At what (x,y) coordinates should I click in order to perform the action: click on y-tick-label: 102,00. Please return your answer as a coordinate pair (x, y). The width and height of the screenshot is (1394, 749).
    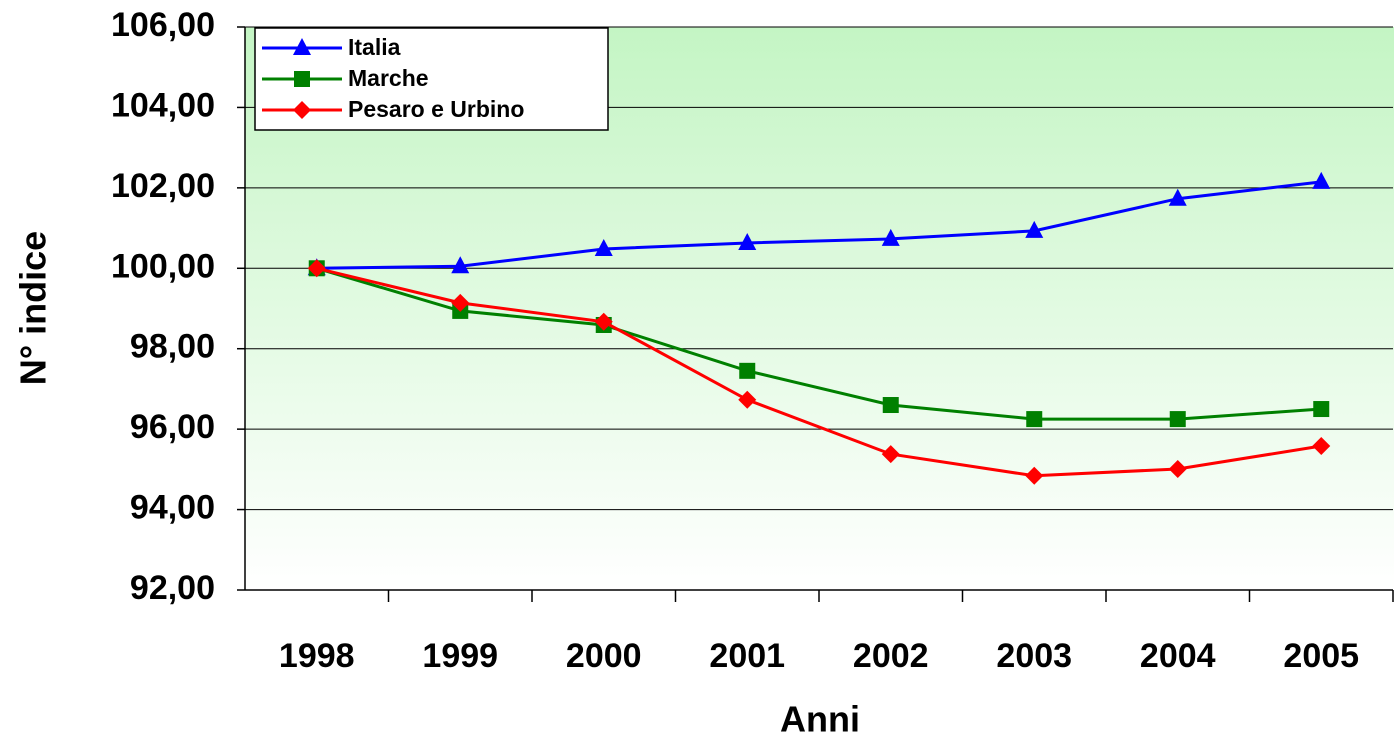
    Looking at the image, I should click on (163, 186).